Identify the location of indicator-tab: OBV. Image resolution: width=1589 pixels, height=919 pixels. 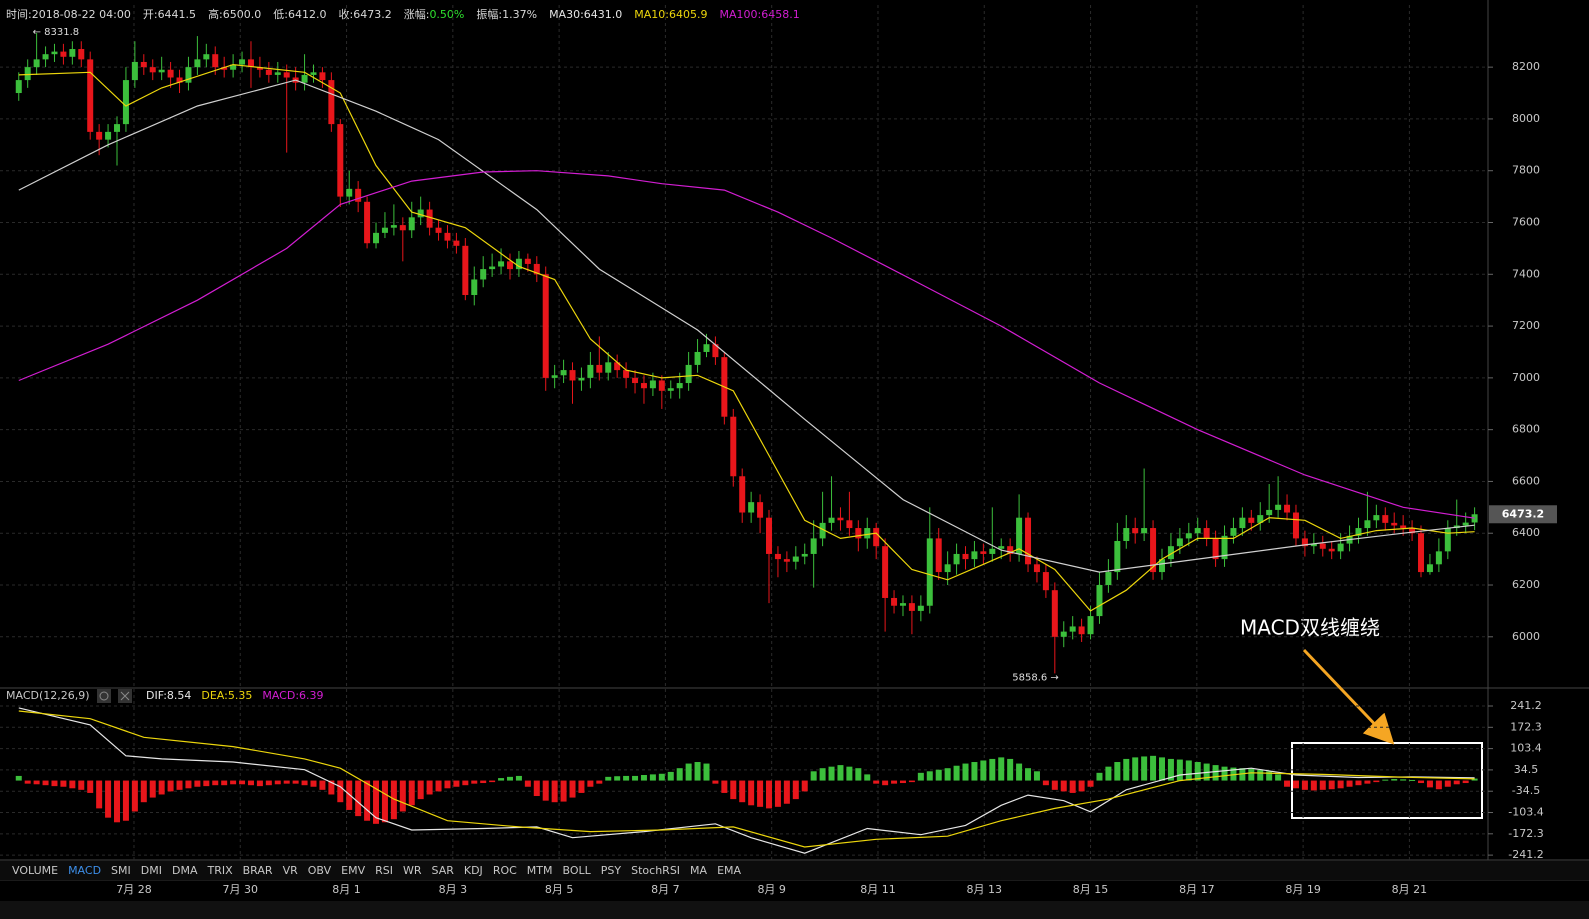
(320, 870).